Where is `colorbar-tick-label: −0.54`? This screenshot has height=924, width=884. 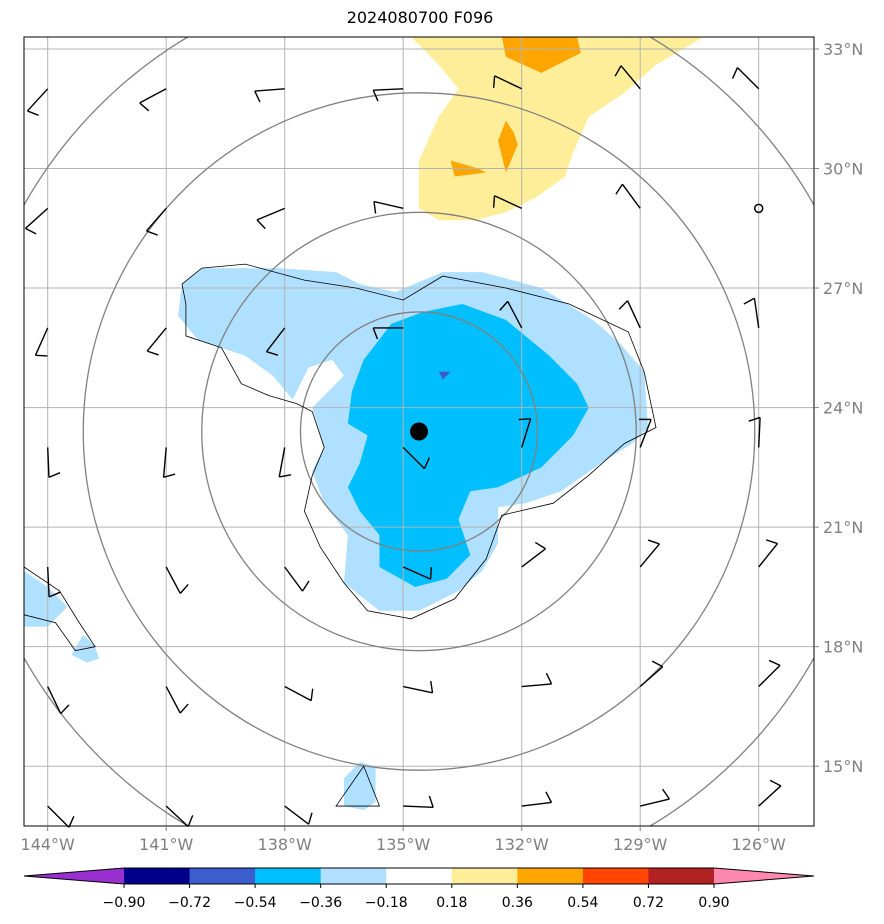 colorbar-tick-label: −0.54 is located at coordinates (255, 903).